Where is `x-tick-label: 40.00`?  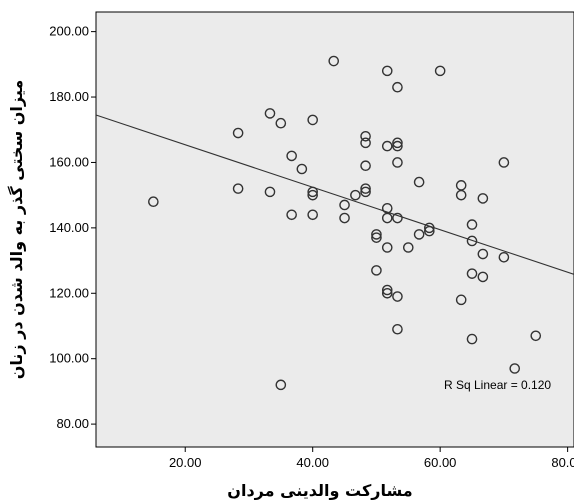 x-tick-label: 40.00 is located at coordinates (312, 462).